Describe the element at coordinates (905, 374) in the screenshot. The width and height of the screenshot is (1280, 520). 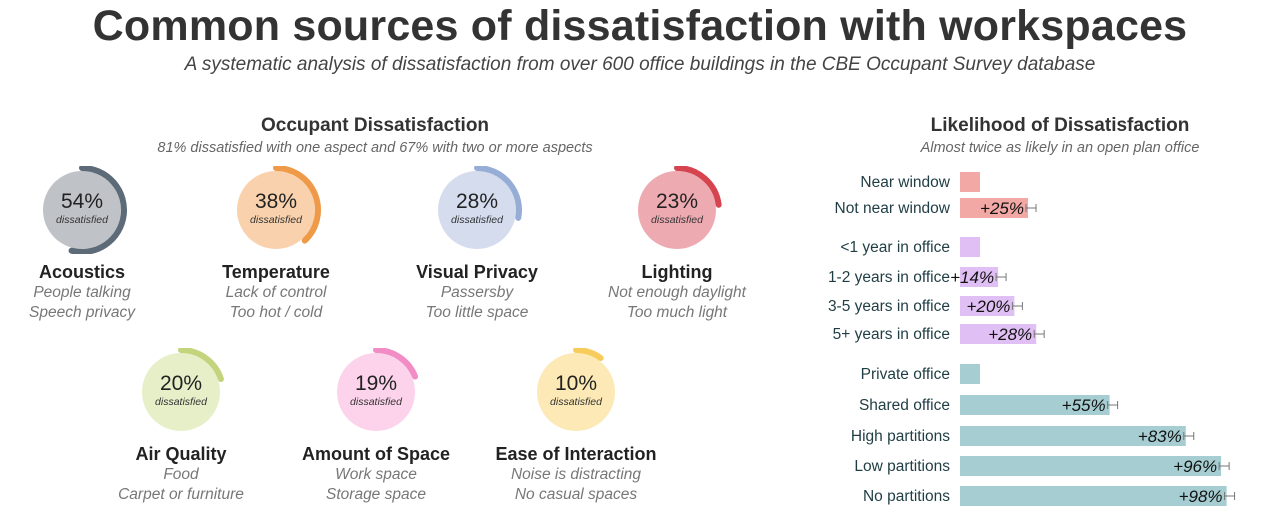
I see `bar-category-label: Private office` at that location.